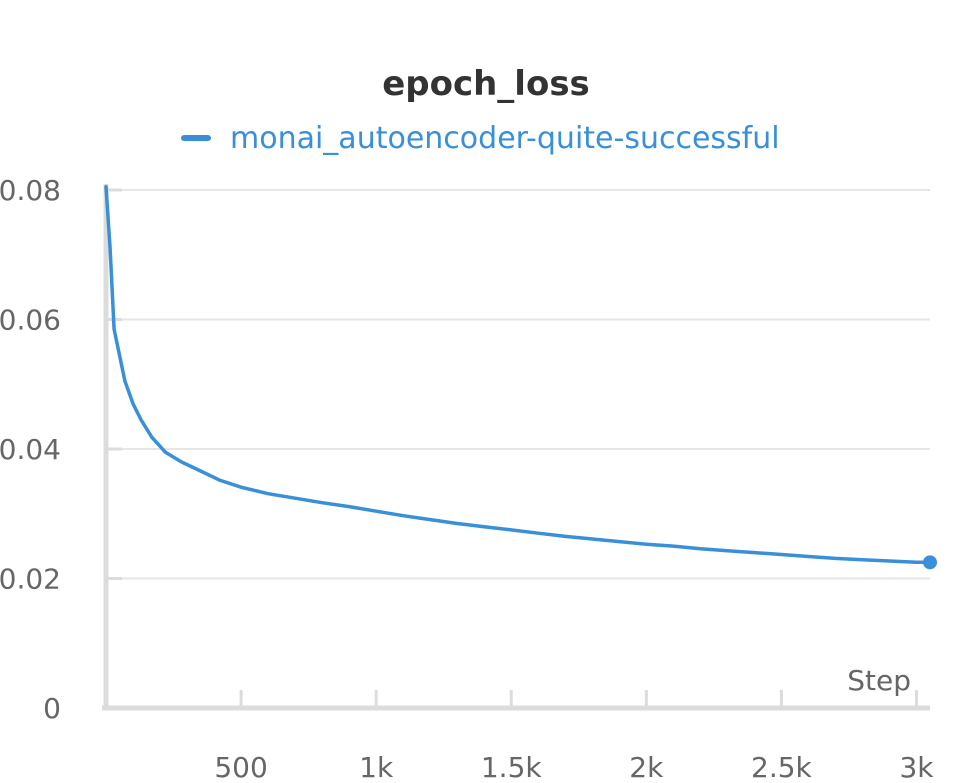 The height and width of the screenshot is (783, 972). I want to click on x-tick-label: 2k, so click(646, 767).